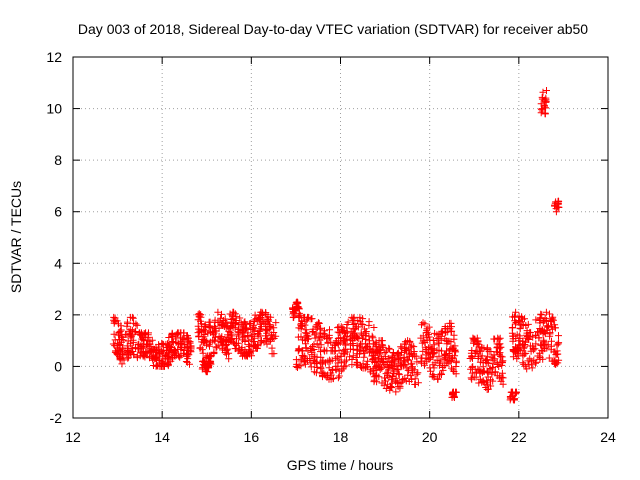  Describe the element at coordinates (340, 465) in the screenshot. I see `x-axis-title: GPS time / hours` at that location.